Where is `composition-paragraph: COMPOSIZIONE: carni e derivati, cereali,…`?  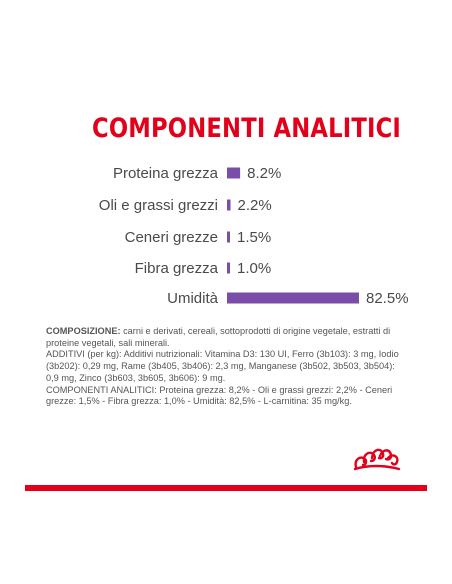 composition-paragraph: COMPOSIZIONE: carni e derivati, cereali,… is located at coordinates (227, 337).